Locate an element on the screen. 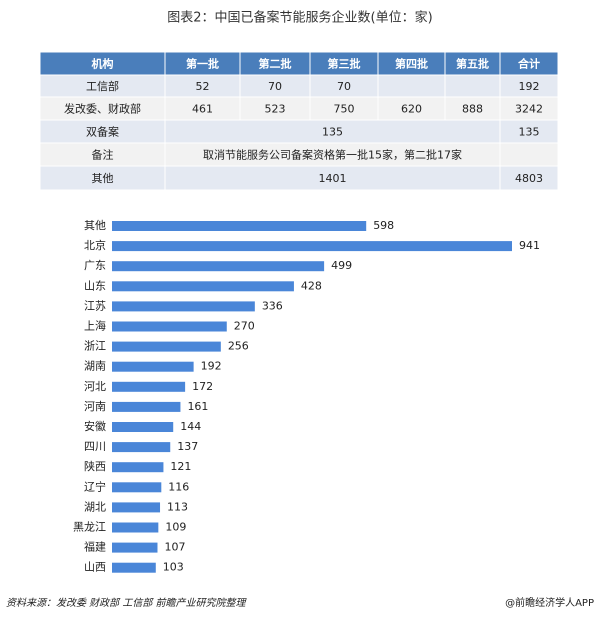  cell-text: 双备案 is located at coordinates (102, 132).